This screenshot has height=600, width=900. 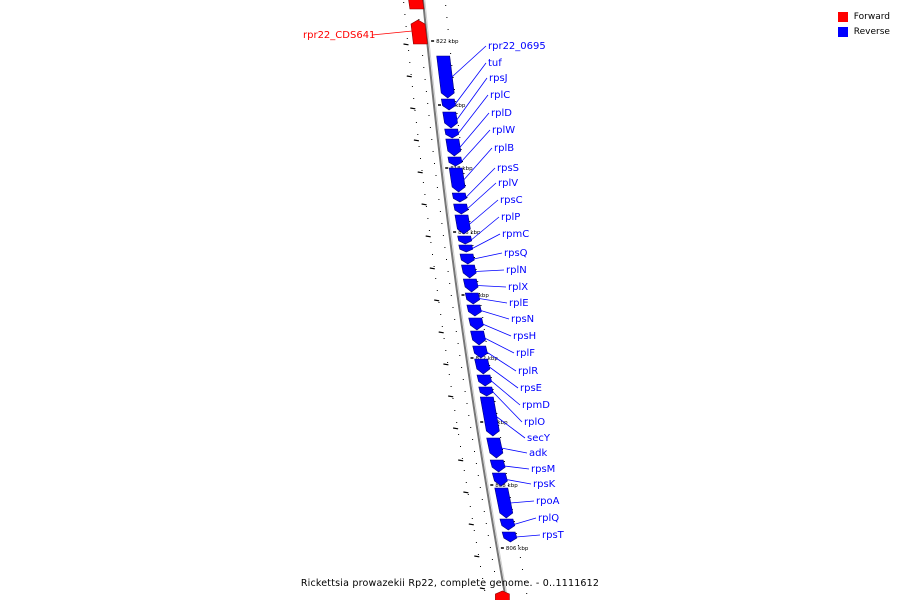 What do you see at coordinates (522, 319) in the screenshot?
I see `gene-label: rpsN` at bounding box center [522, 319].